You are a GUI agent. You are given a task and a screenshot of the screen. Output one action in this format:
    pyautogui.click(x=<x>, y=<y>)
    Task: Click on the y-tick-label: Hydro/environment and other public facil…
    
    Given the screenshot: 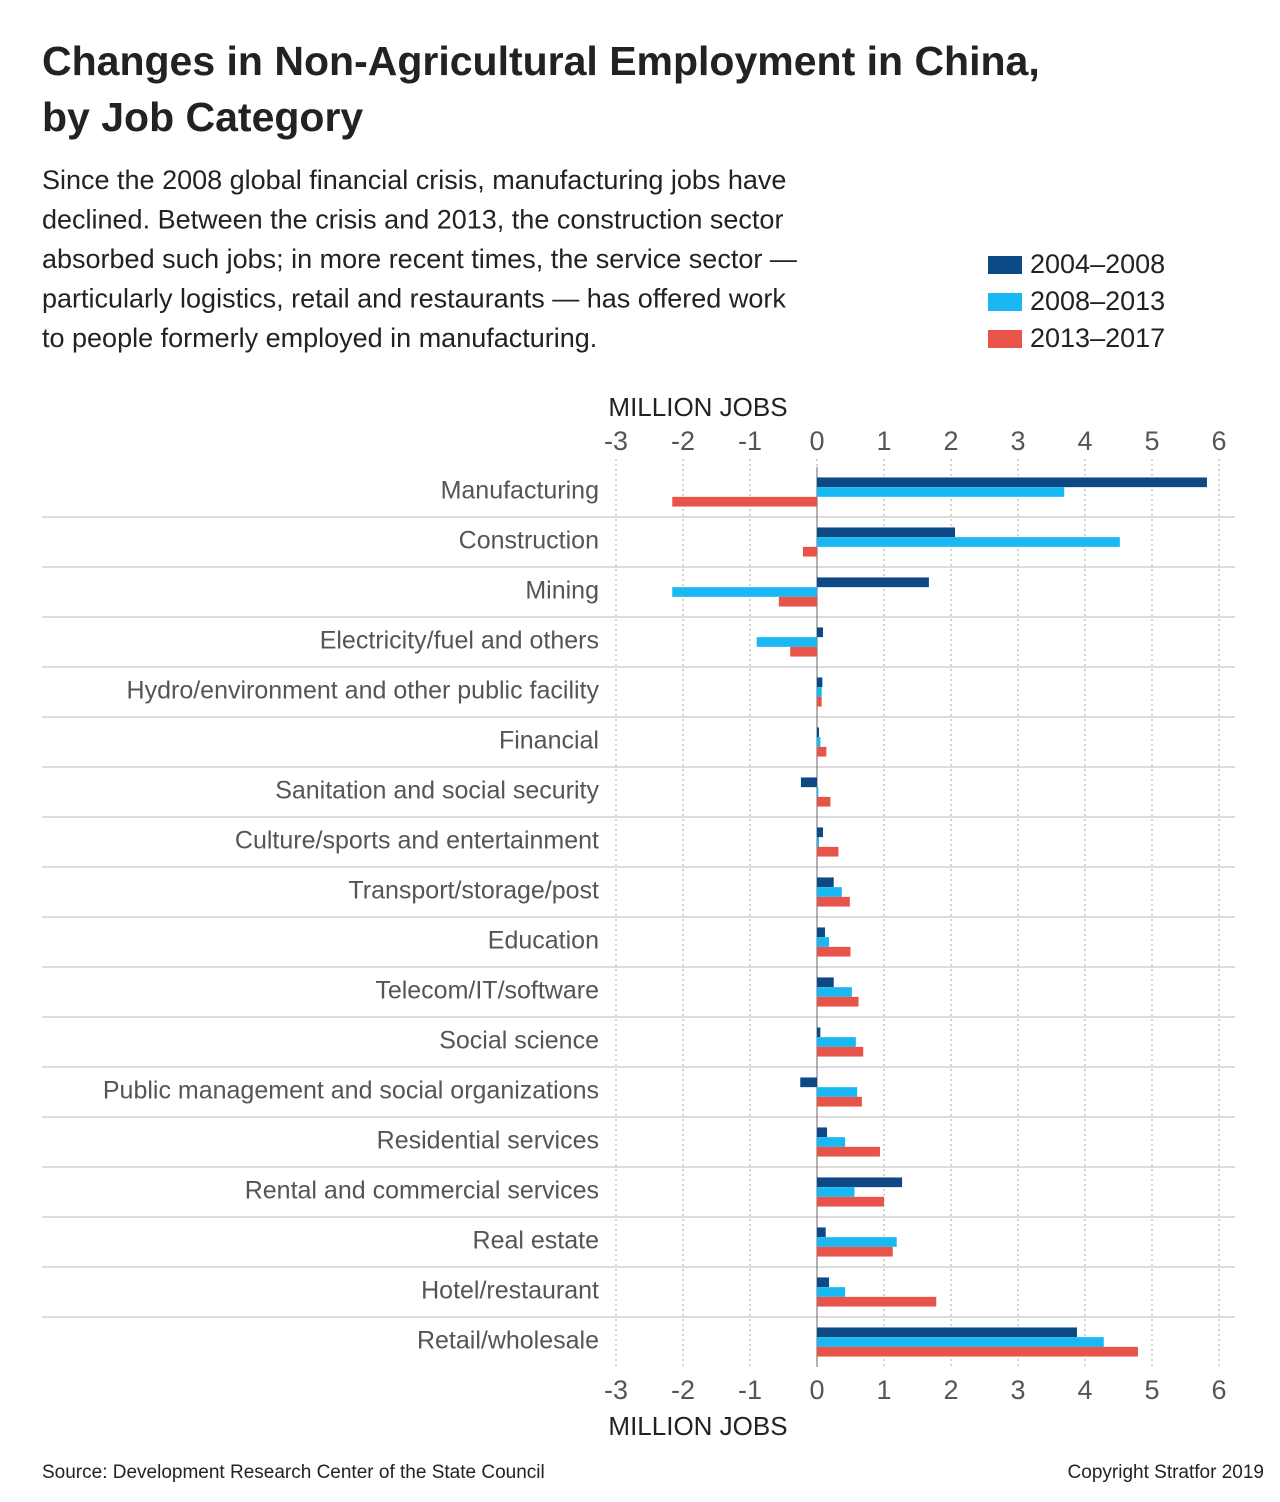 What is the action you would take?
    pyautogui.click(x=363, y=691)
    